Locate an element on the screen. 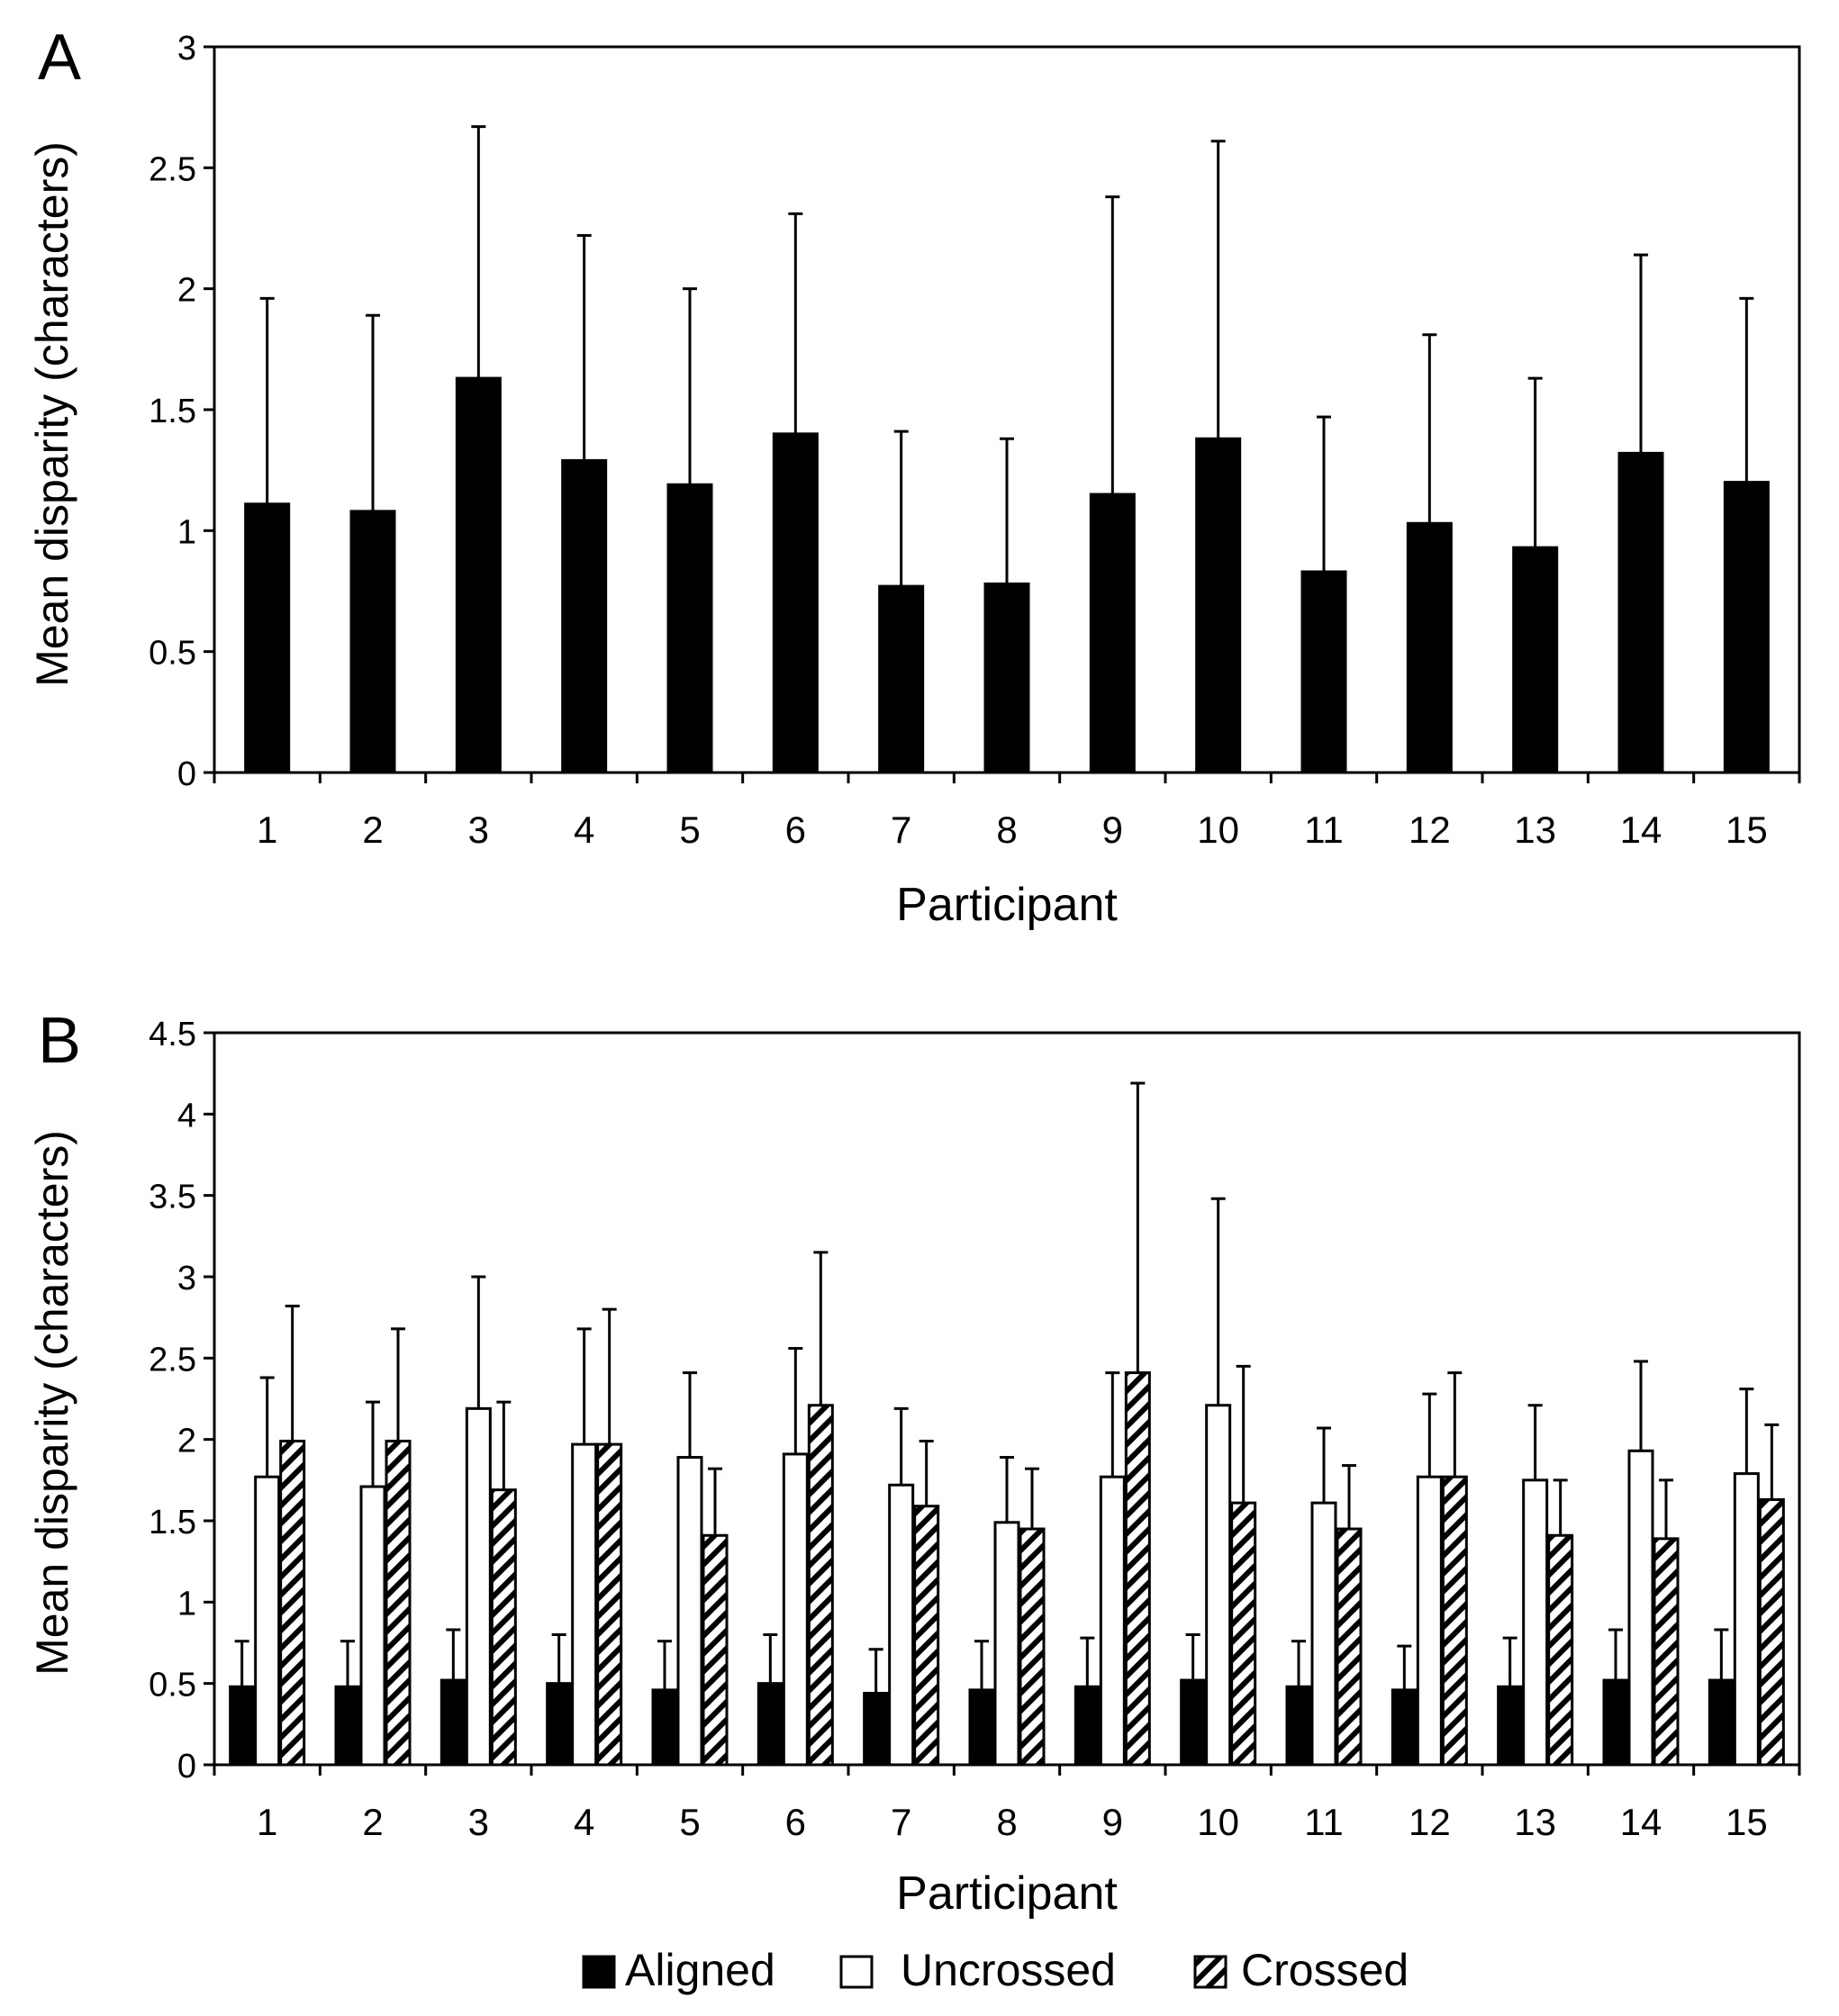 The image size is (1839, 2016). x-tick-label: 9 is located at coordinates (1113, 1822).